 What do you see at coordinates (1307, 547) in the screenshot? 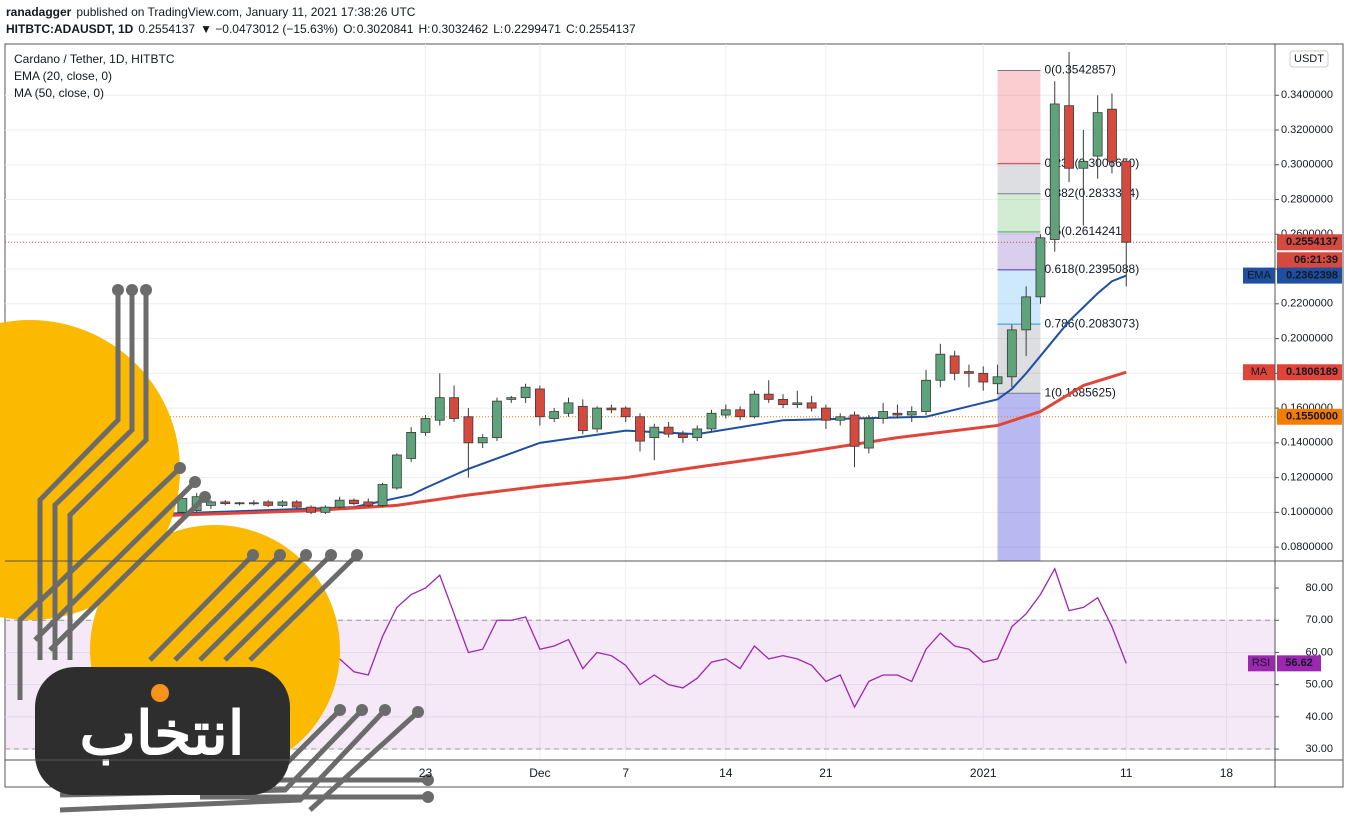
I see `y-tick-label: 0.0800000` at bounding box center [1307, 547].